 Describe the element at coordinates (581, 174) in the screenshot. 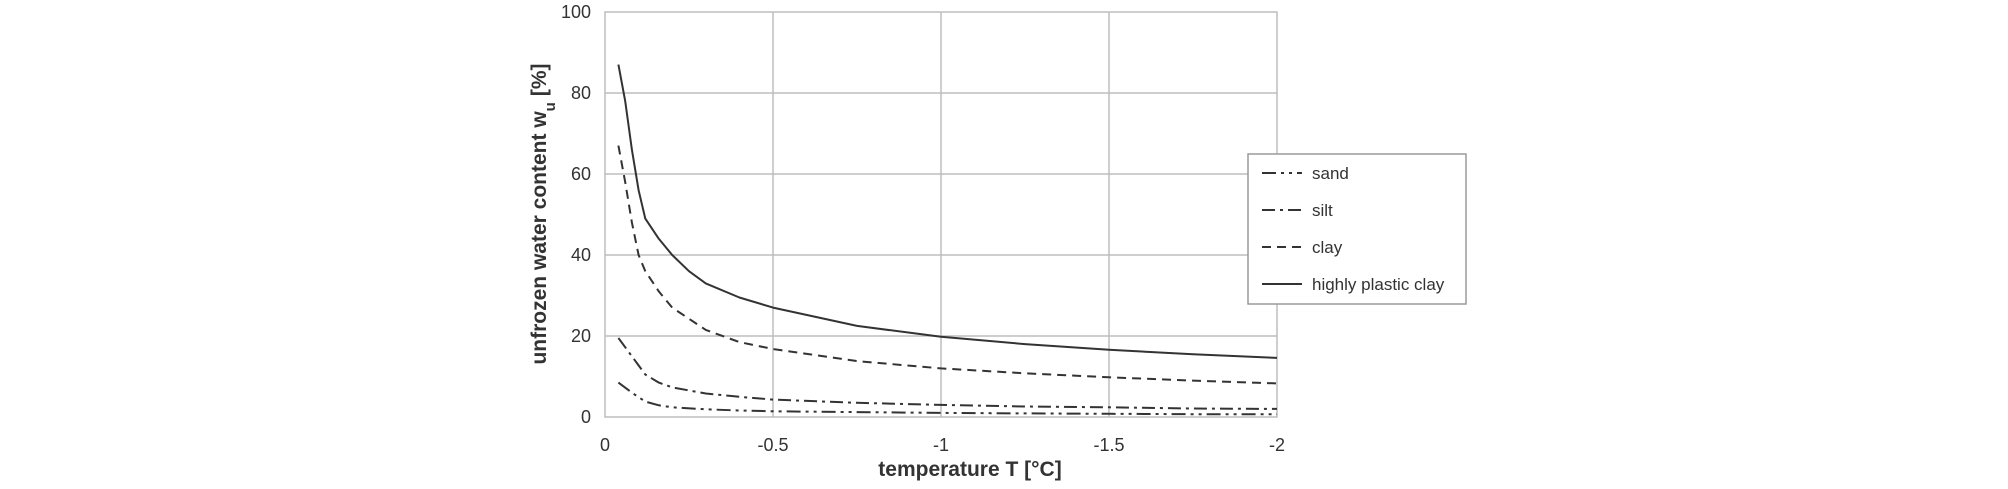

I see `y-tick-label: 60` at that location.